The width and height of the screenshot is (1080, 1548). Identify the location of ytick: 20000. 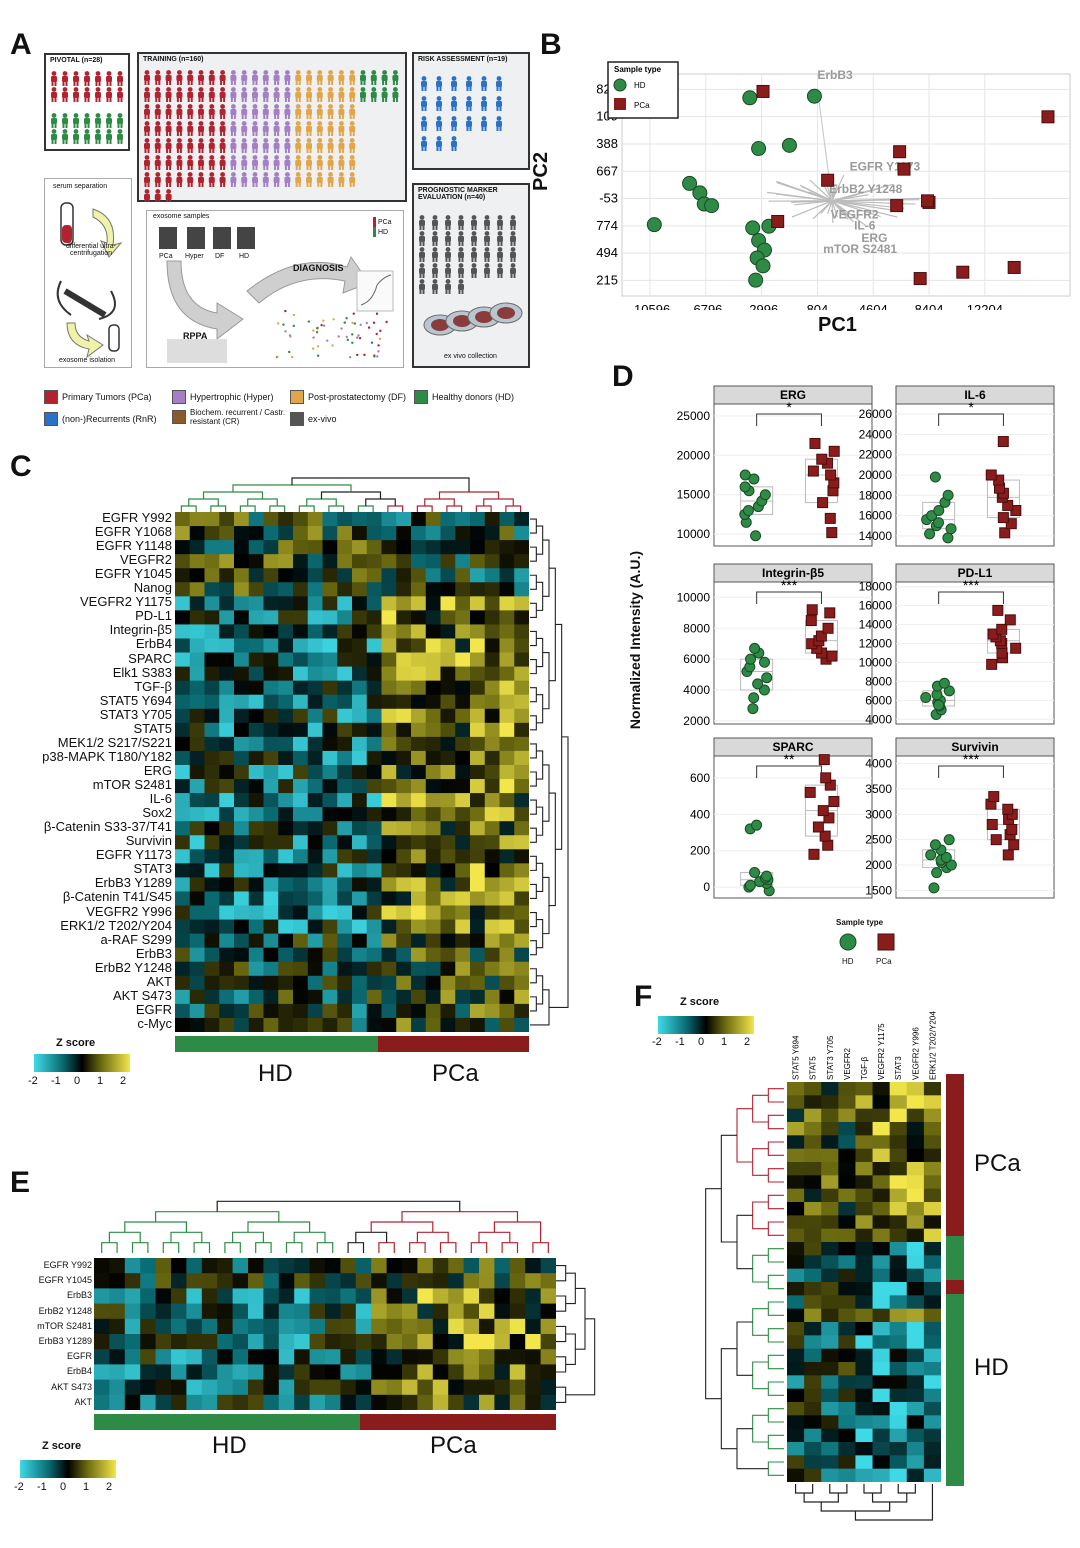
(876, 475).